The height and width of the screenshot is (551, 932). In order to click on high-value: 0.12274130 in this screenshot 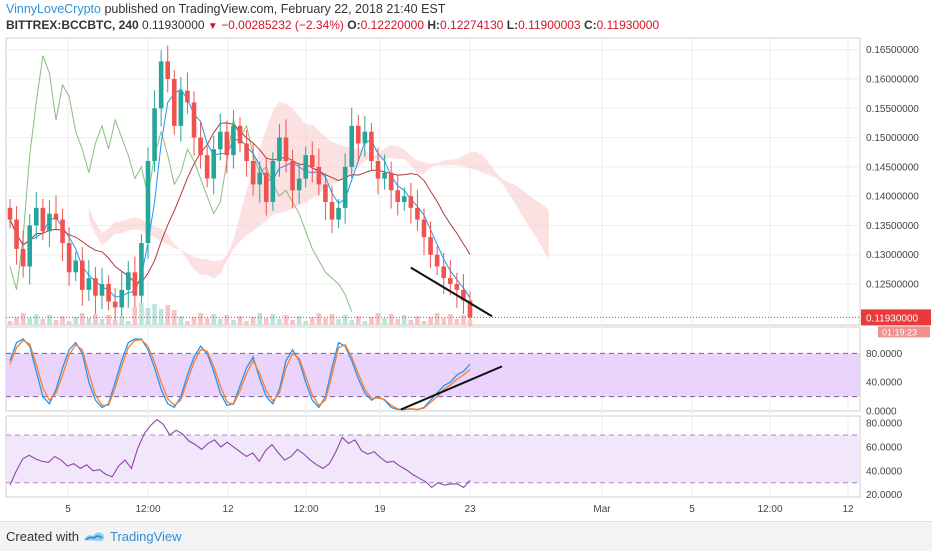, I will do `click(472, 25)`.